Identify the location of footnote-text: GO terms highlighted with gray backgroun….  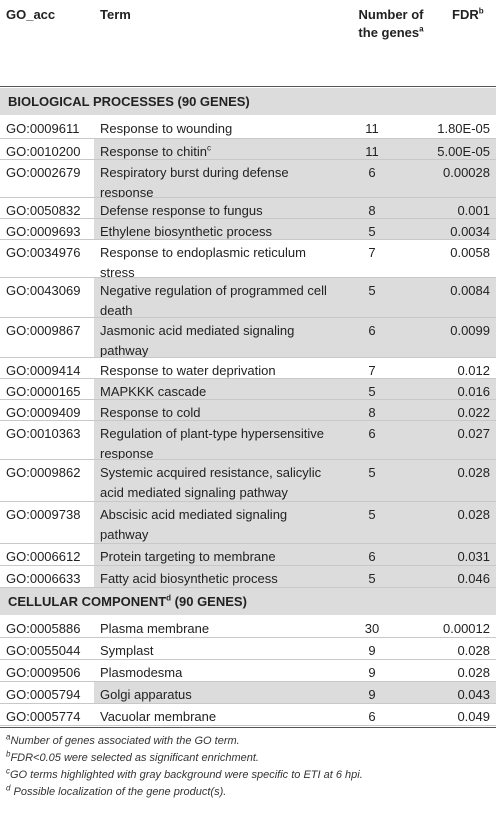
(186, 775).